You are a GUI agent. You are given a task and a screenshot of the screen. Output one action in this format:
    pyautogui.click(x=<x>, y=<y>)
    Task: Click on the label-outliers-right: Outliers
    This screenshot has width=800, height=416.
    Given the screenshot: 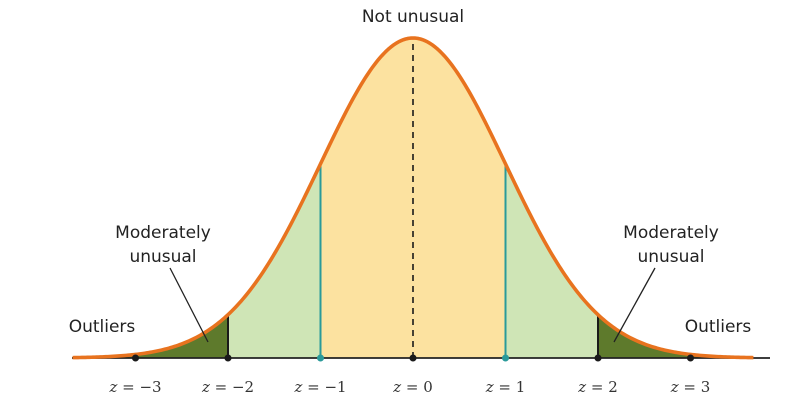 What is the action you would take?
    pyautogui.click(x=718, y=327)
    